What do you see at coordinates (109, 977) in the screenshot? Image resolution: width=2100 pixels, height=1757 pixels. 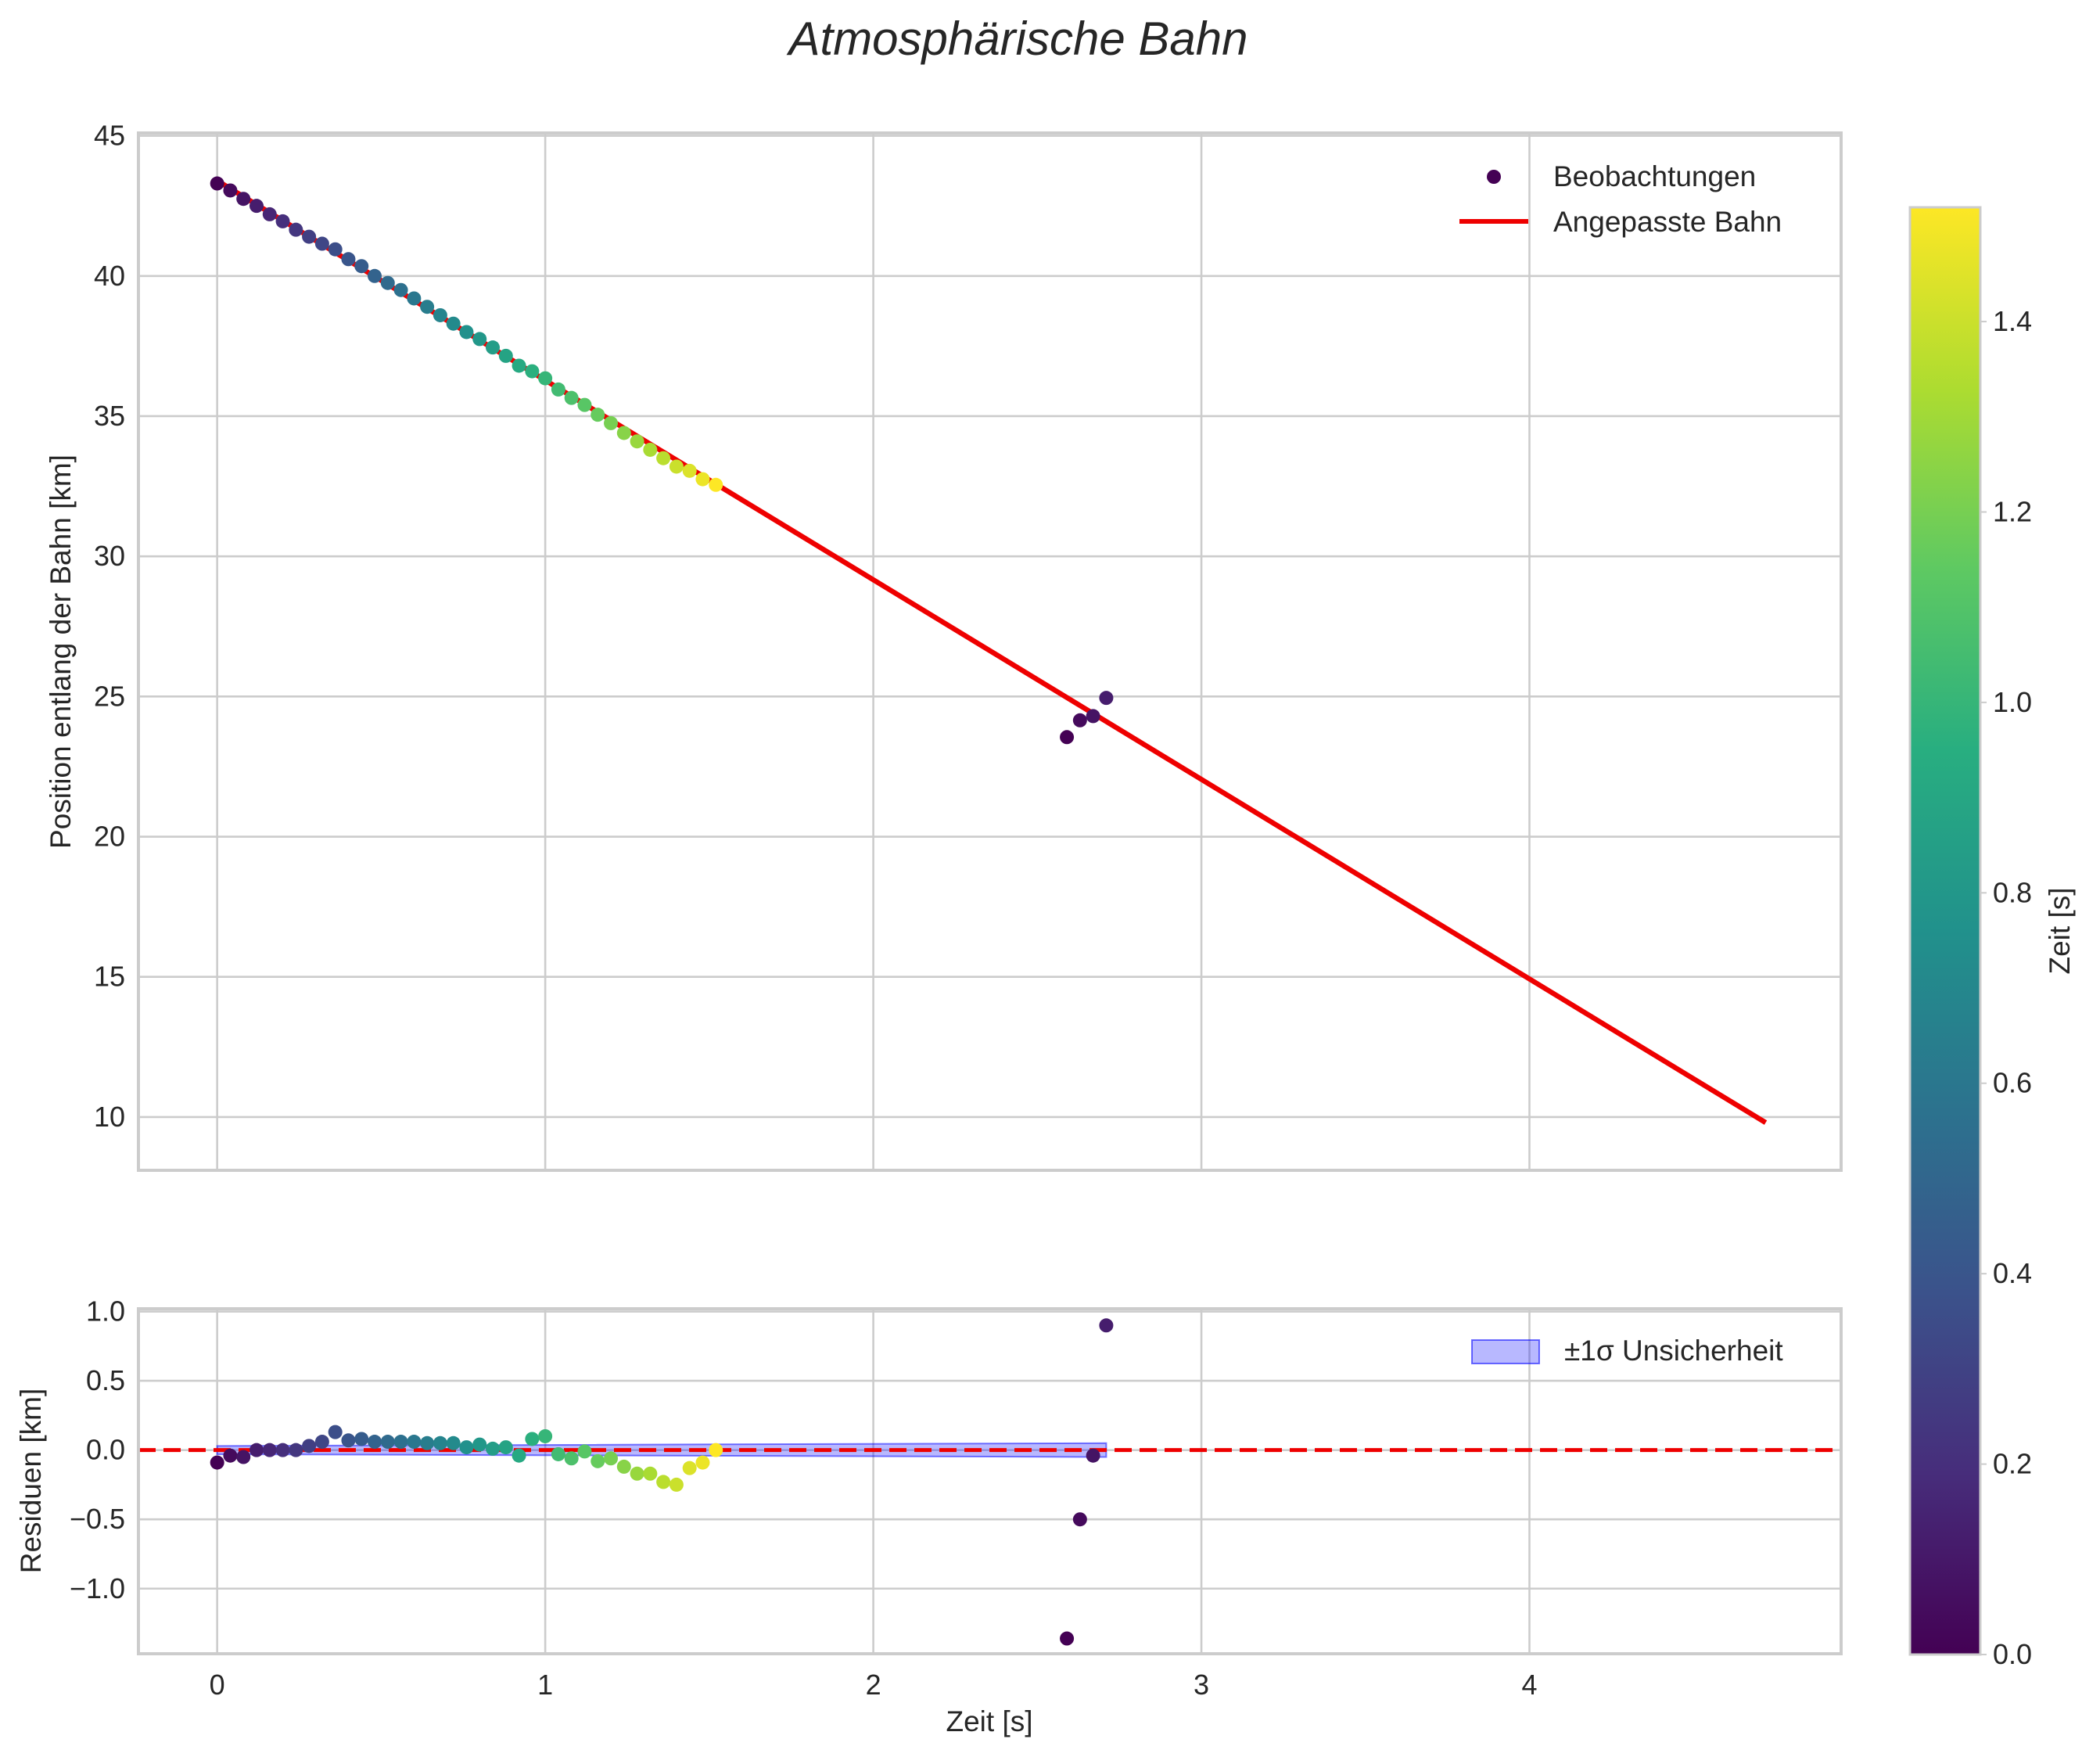 I see `trajectory-y-tick-label: 15` at bounding box center [109, 977].